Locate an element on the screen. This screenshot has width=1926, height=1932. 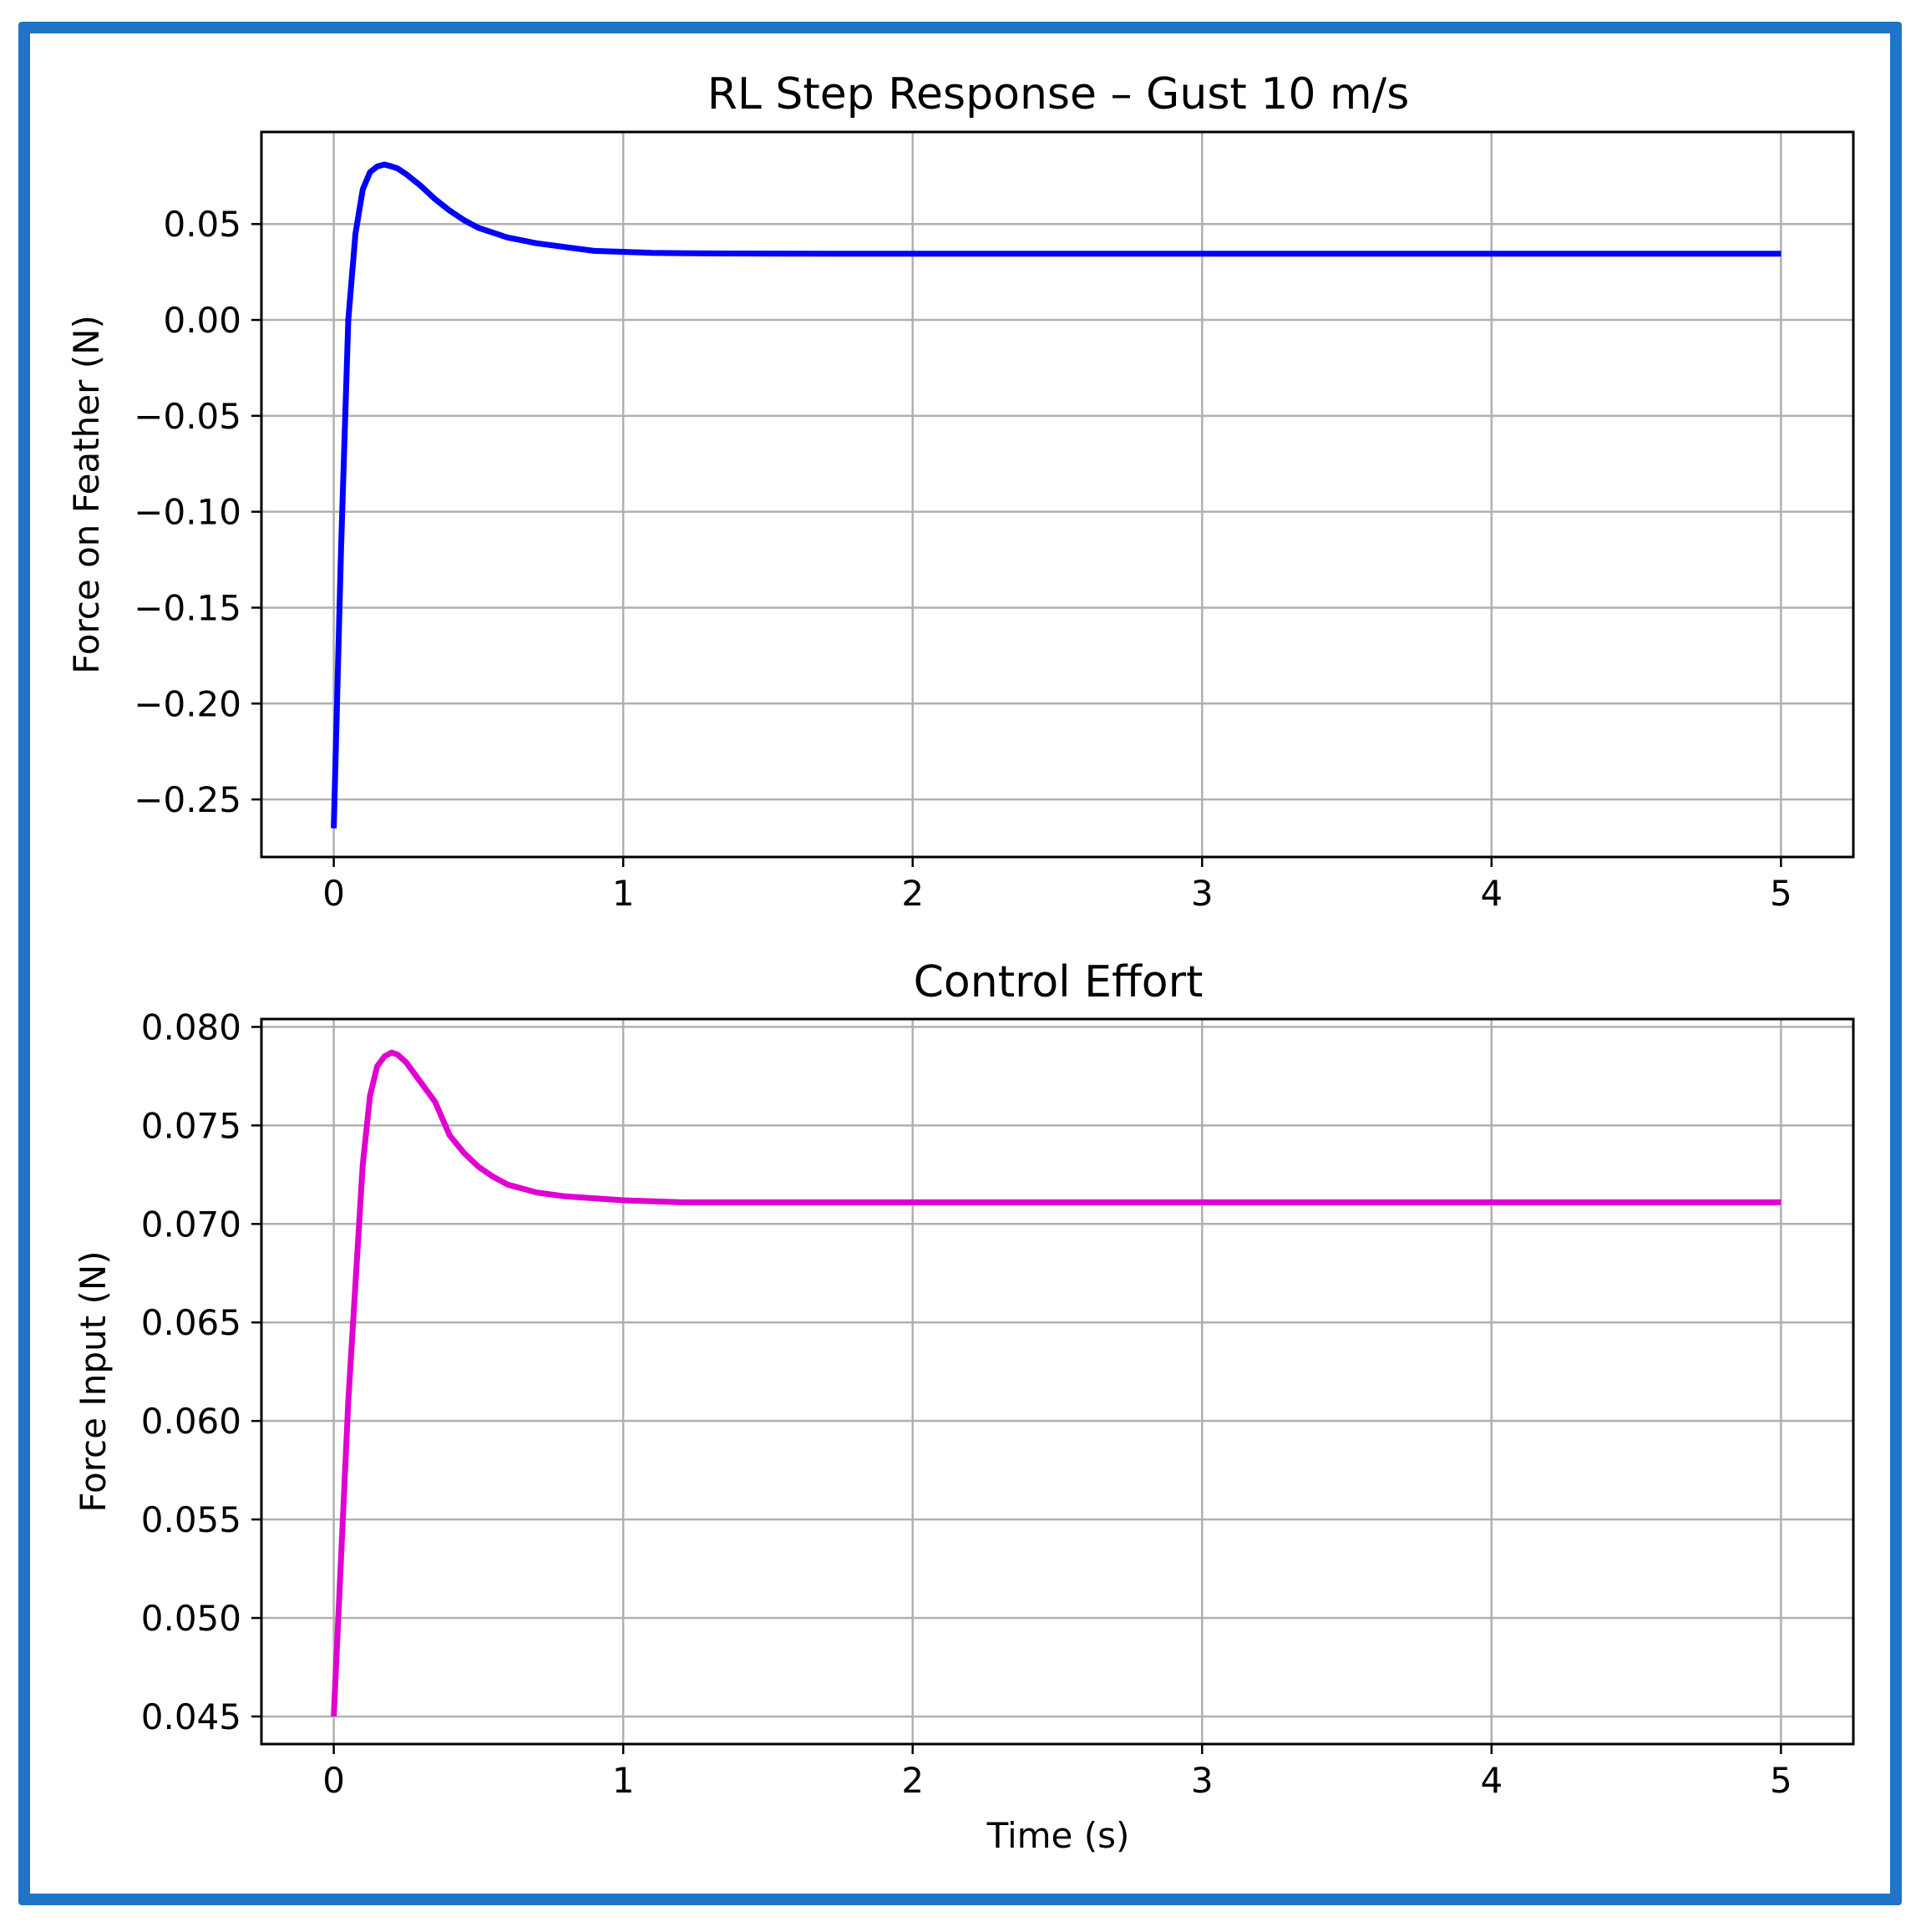
bottom-chart-x-tick-label: 3 is located at coordinates (1202, 1780).